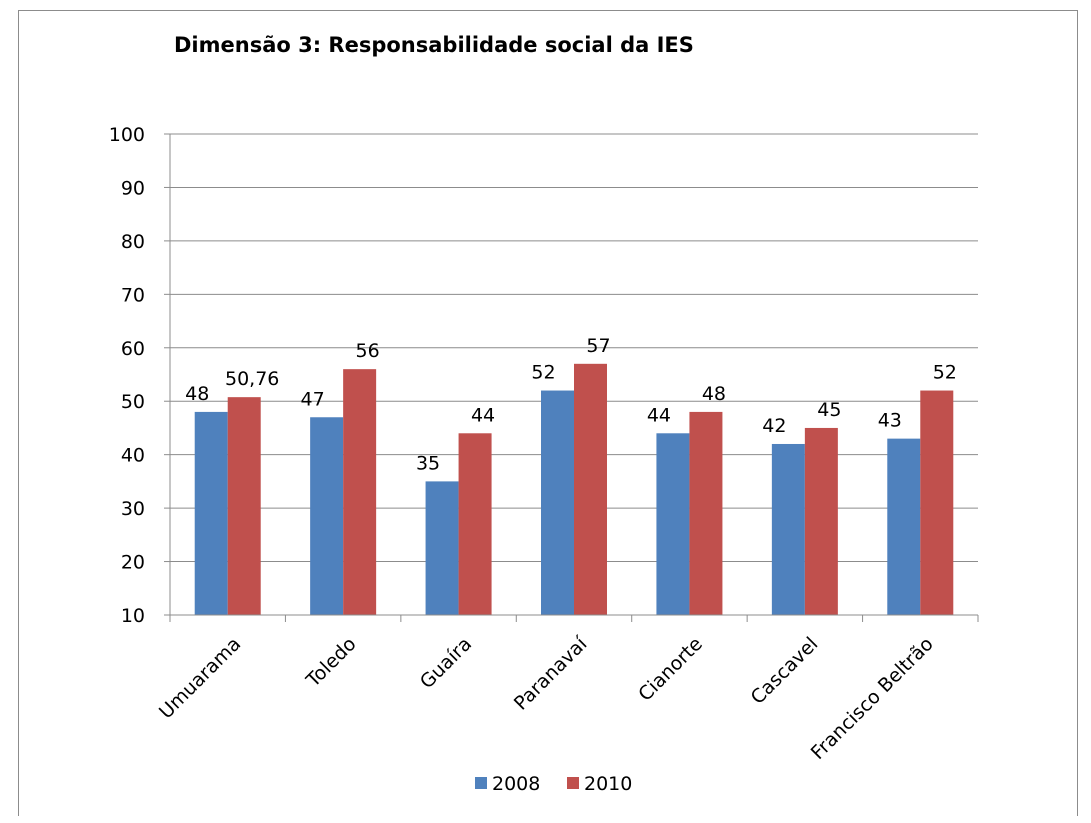 The height and width of the screenshot is (823, 1091). I want to click on bar-2010-guaíra, so click(475, 524).